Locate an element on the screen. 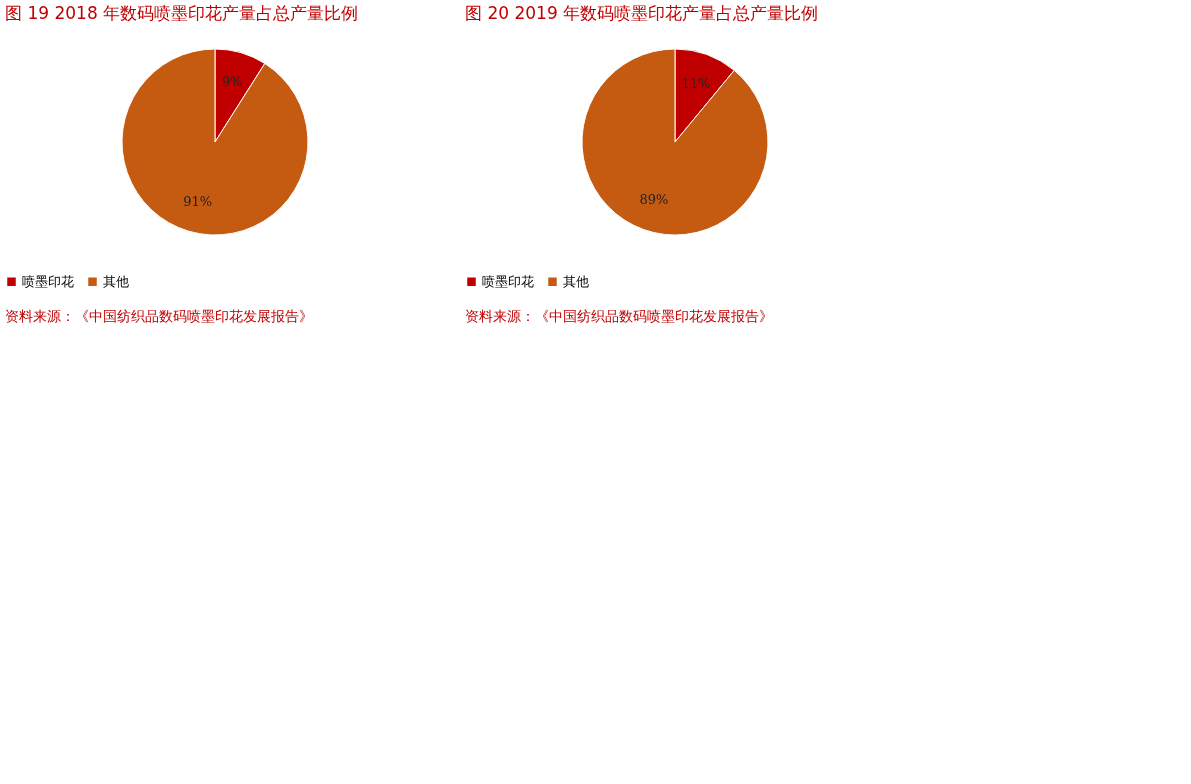 Image resolution: width=1191 pixels, height=784 pixels. data-label: 89% is located at coordinates (654, 200).